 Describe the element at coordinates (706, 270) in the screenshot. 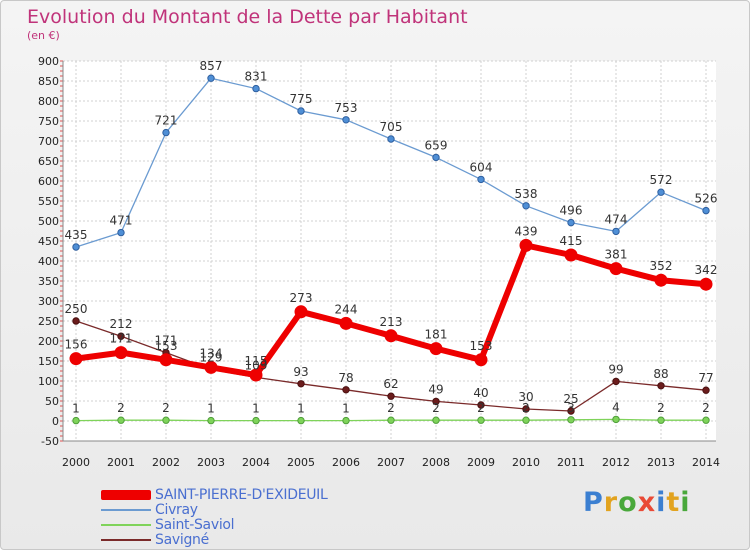

I see `data-label-saint-pierre-d-exideuil: 342` at that location.